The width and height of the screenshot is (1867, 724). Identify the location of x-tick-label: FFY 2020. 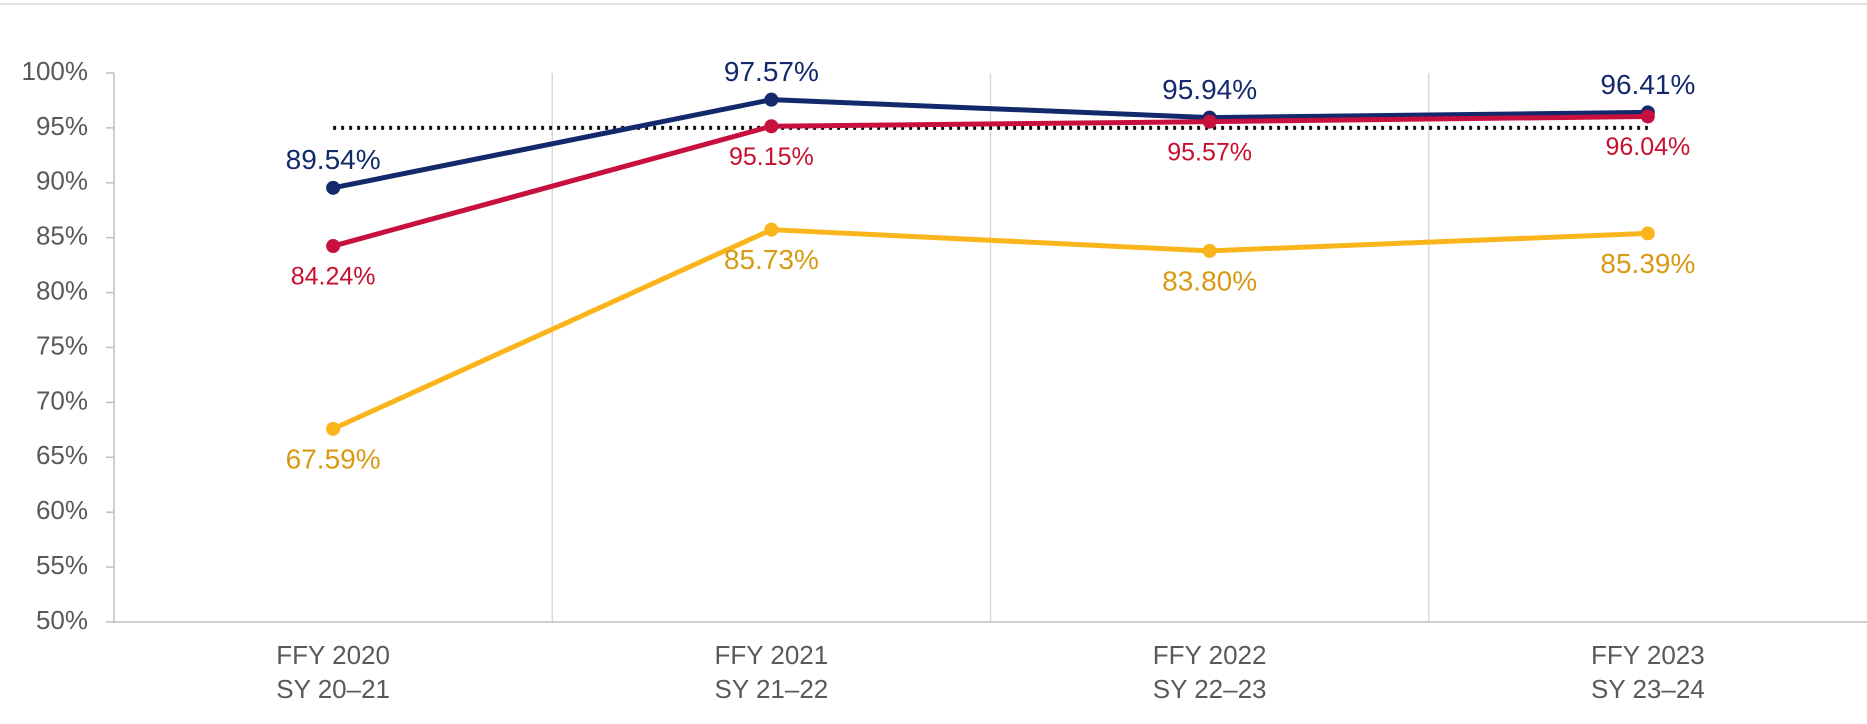
(333, 655).